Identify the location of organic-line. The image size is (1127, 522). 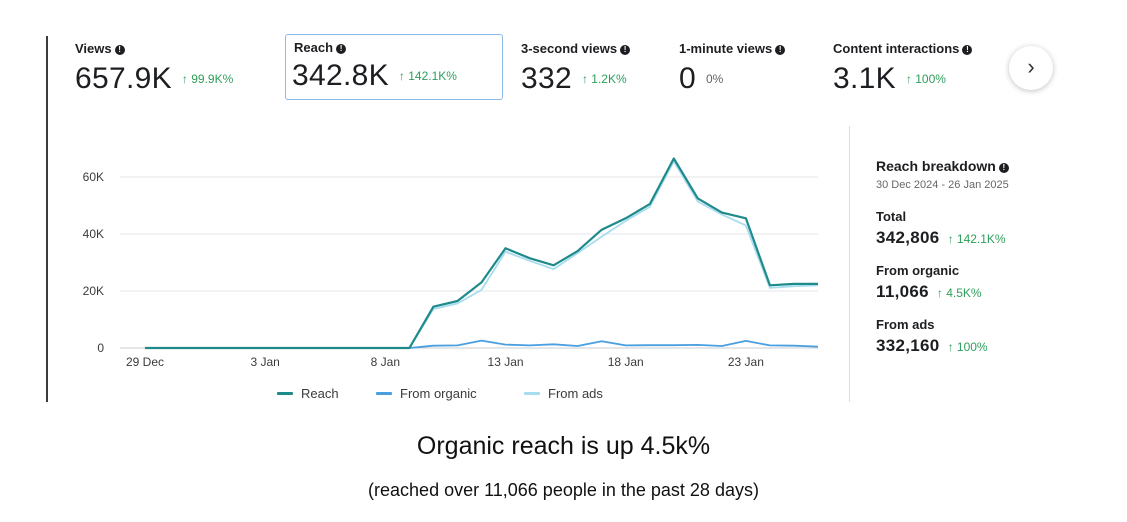
(482, 344).